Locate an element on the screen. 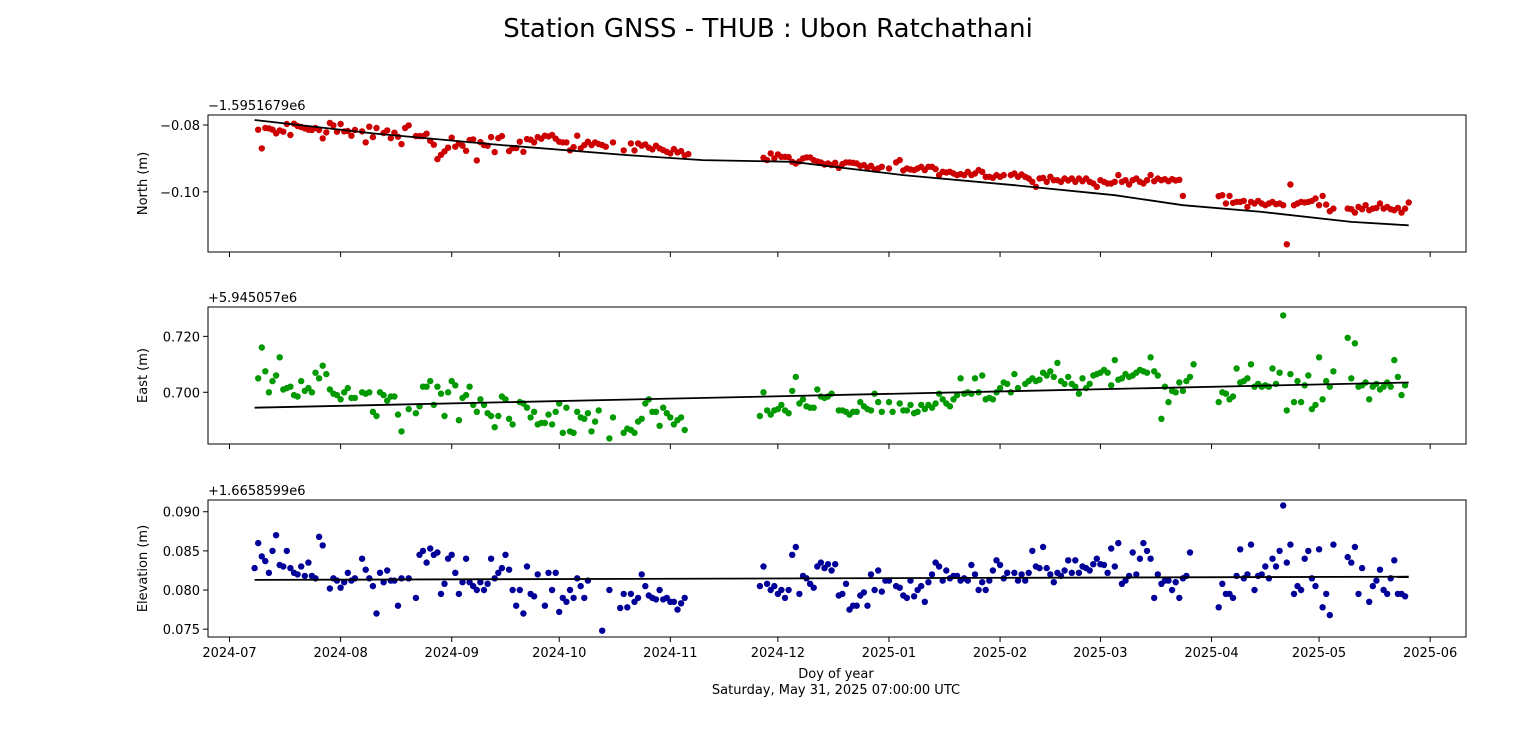 The height and width of the screenshot is (754, 1536). north-offset-text: −1.5951679e6 is located at coordinates (256, 106).